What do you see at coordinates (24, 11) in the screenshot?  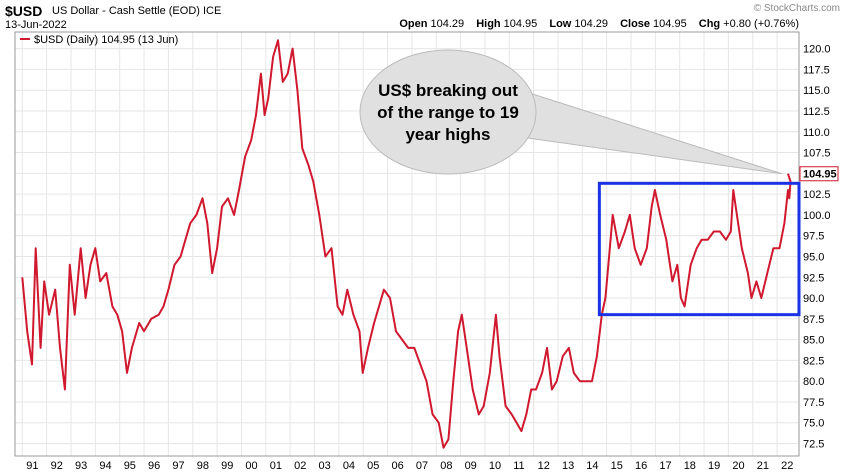 I see `symbol-title: $USD` at bounding box center [24, 11].